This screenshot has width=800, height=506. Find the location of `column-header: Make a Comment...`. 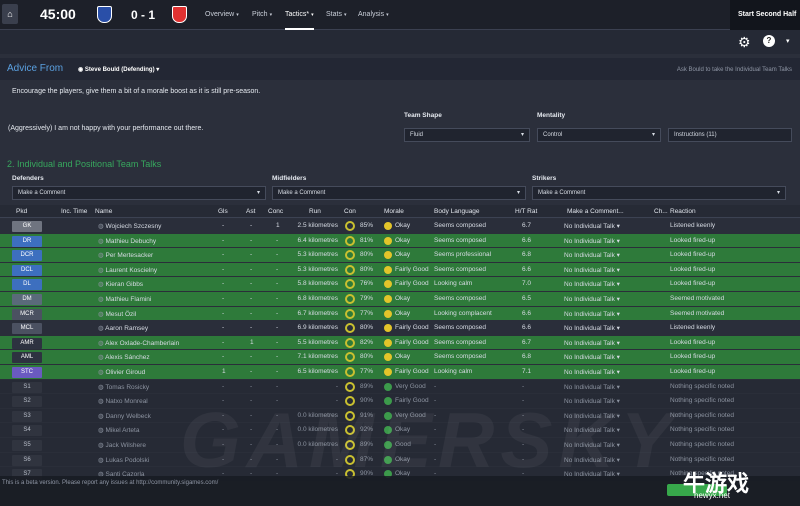

column-header: Make a Comment... is located at coordinates (595, 211).